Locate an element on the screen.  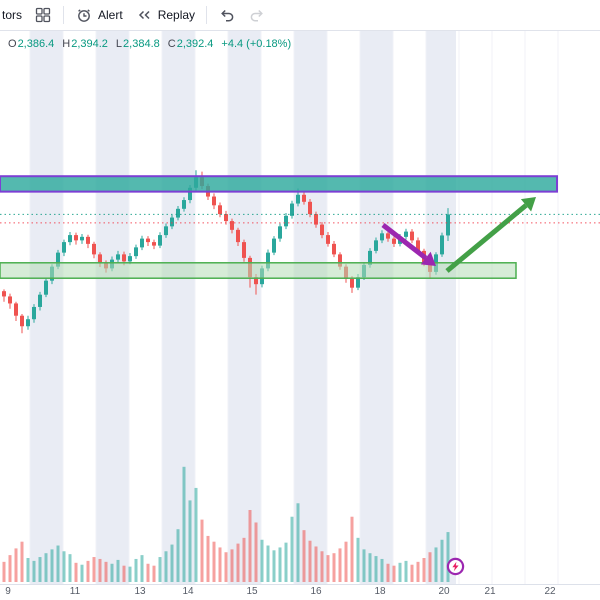
open-label: O is located at coordinates (12, 44).